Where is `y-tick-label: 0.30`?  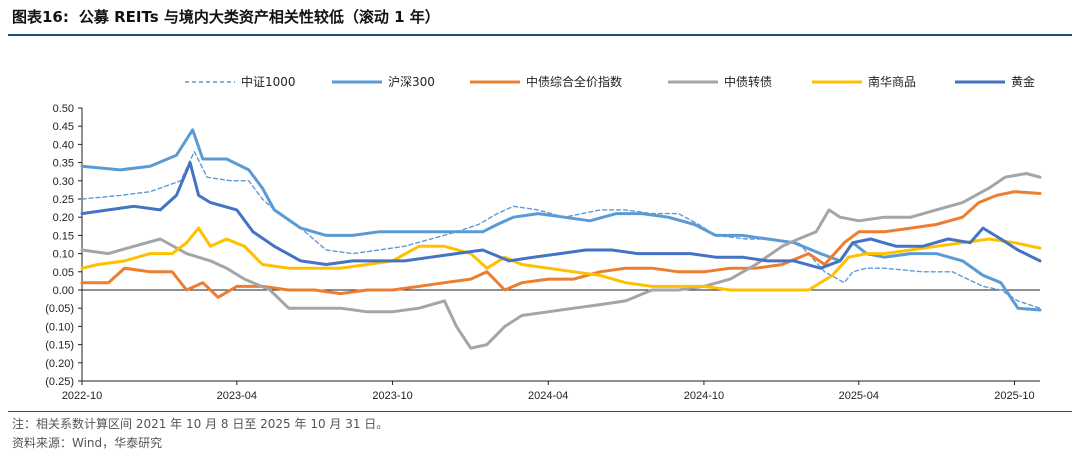
y-tick-label: 0.30 is located at coordinates (63, 182).